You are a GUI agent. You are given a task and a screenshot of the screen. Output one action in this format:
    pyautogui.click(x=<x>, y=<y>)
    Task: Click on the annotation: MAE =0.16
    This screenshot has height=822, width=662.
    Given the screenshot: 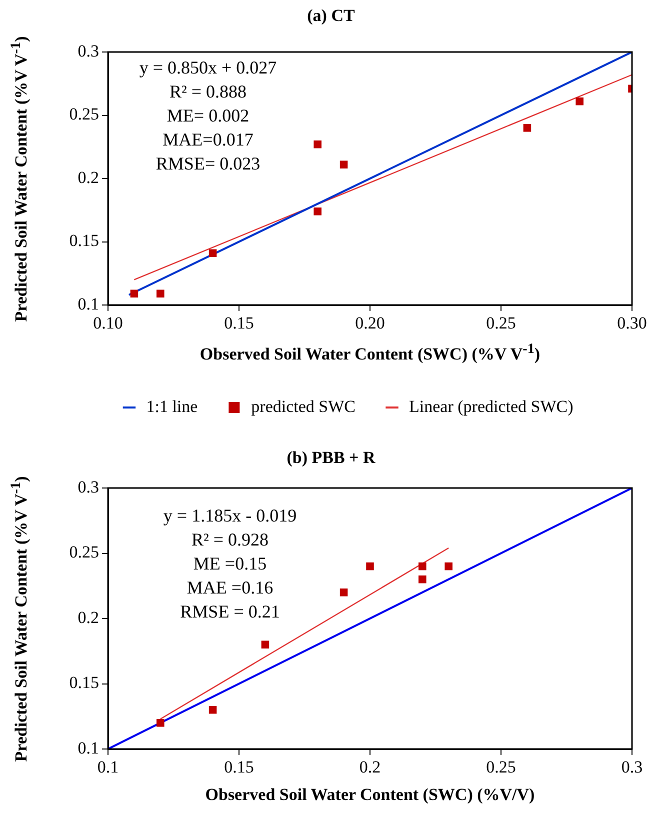 What is the action you would take?
    pyautogui.click(x=230, y=588)
    